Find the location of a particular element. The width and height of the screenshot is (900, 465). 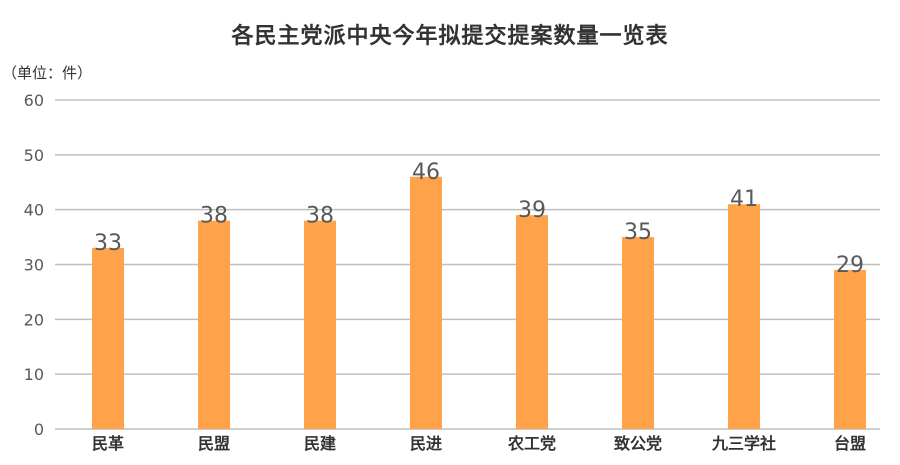

chart-title: 各民主党派中央今年拟提交提案数量一览表 is located at coordinates (450, 36).